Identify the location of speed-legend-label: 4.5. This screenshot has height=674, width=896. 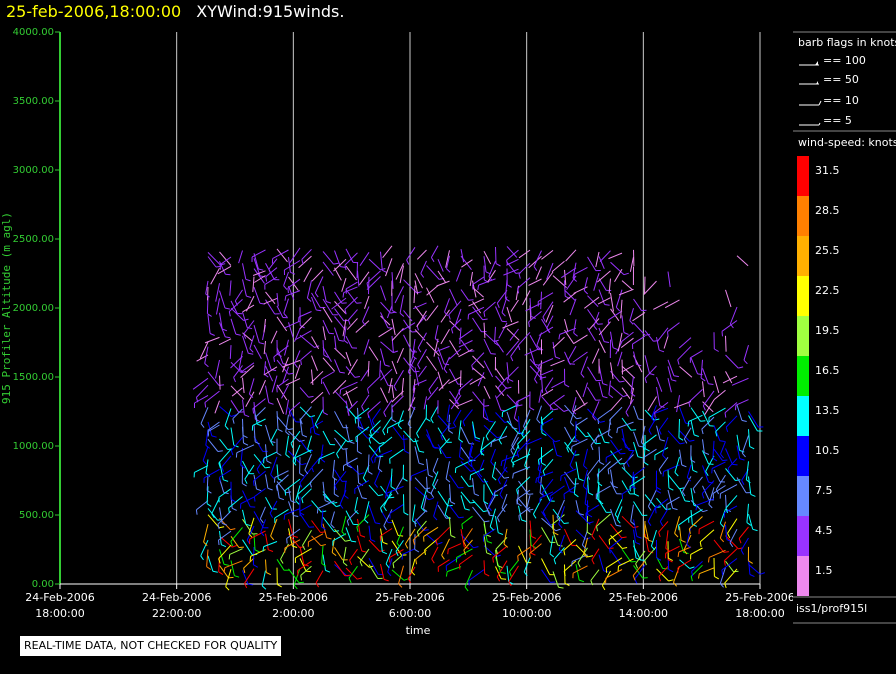
(824, 530).